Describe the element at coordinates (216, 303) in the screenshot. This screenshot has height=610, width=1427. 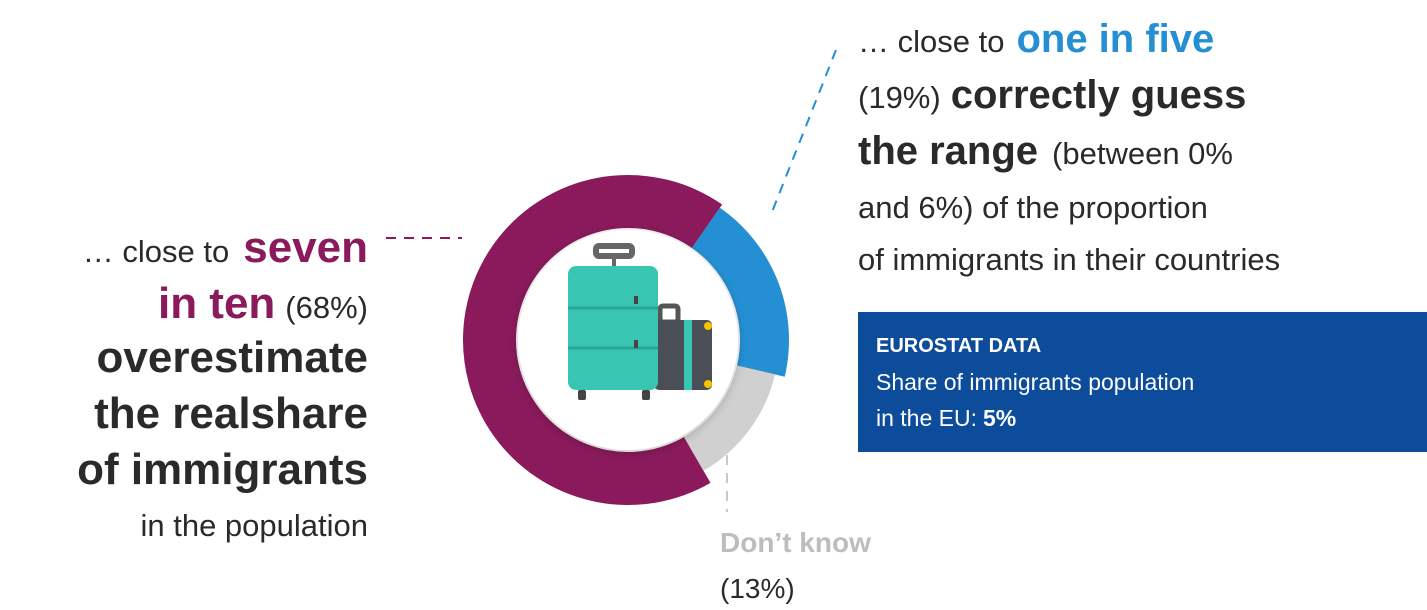
I see `text: in ten` at that location.